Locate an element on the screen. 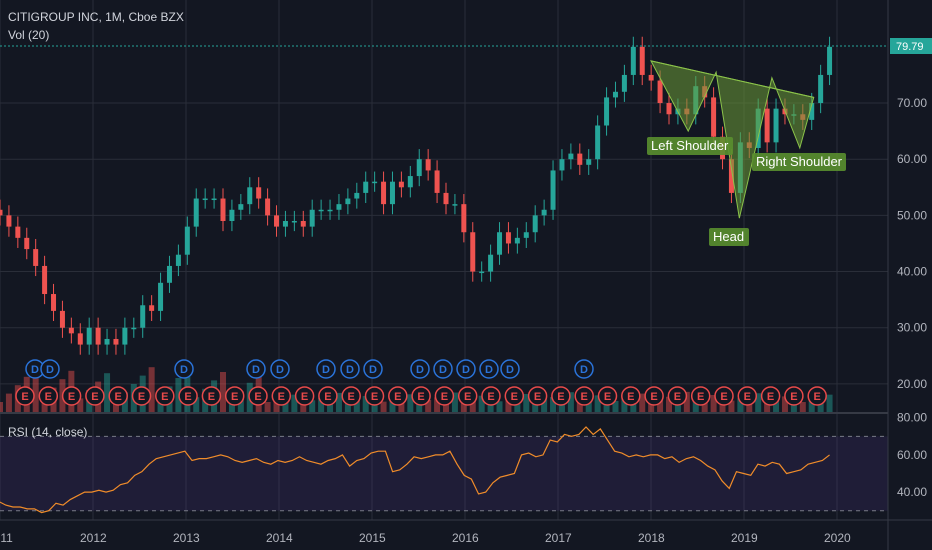 Image resolution: width=932 pixels, height=550 pixels. last-price-tag: 79.79 is located at coordinates (911, 46).